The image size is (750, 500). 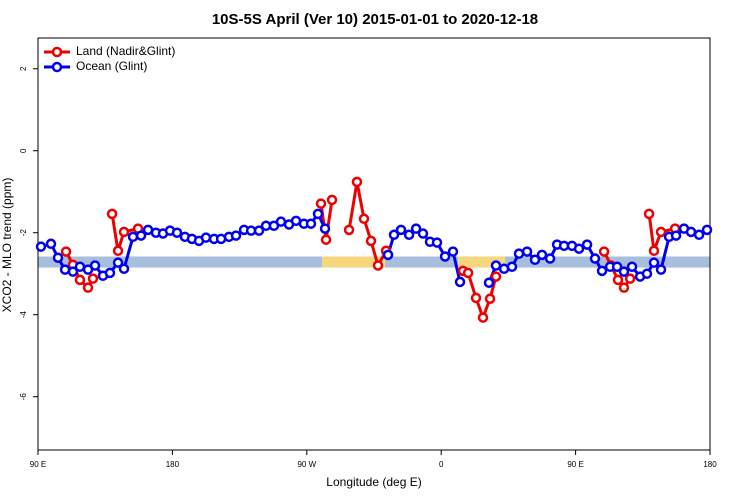 What do you see at coordinates (23, 233) in the screenshot?
I see `y-tick-label: -2` at bounding box center [23, 233].